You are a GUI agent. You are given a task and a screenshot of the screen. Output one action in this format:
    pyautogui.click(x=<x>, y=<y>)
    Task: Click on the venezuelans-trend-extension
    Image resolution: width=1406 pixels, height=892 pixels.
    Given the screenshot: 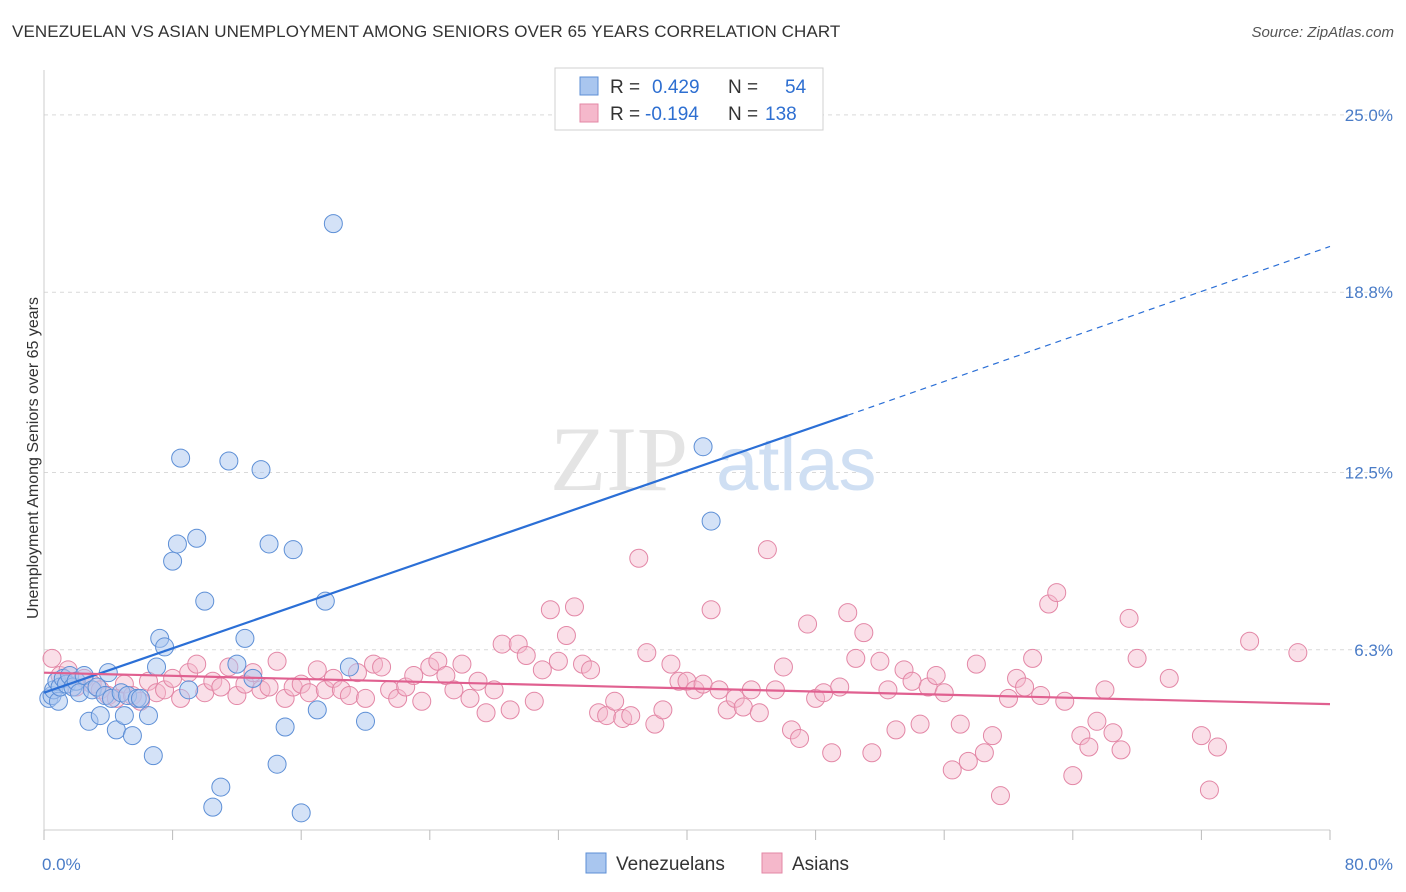 What is the action you would take?
    pyautogui.click(x=1089, y=330)
    